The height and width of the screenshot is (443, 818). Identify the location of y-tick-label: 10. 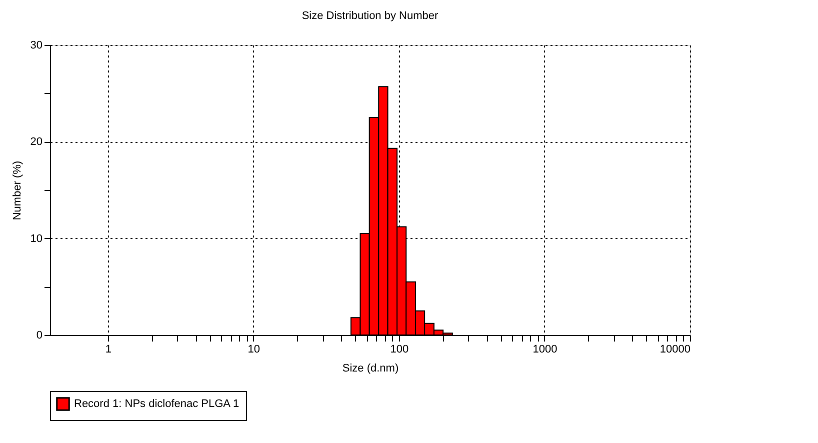
(36, 238).